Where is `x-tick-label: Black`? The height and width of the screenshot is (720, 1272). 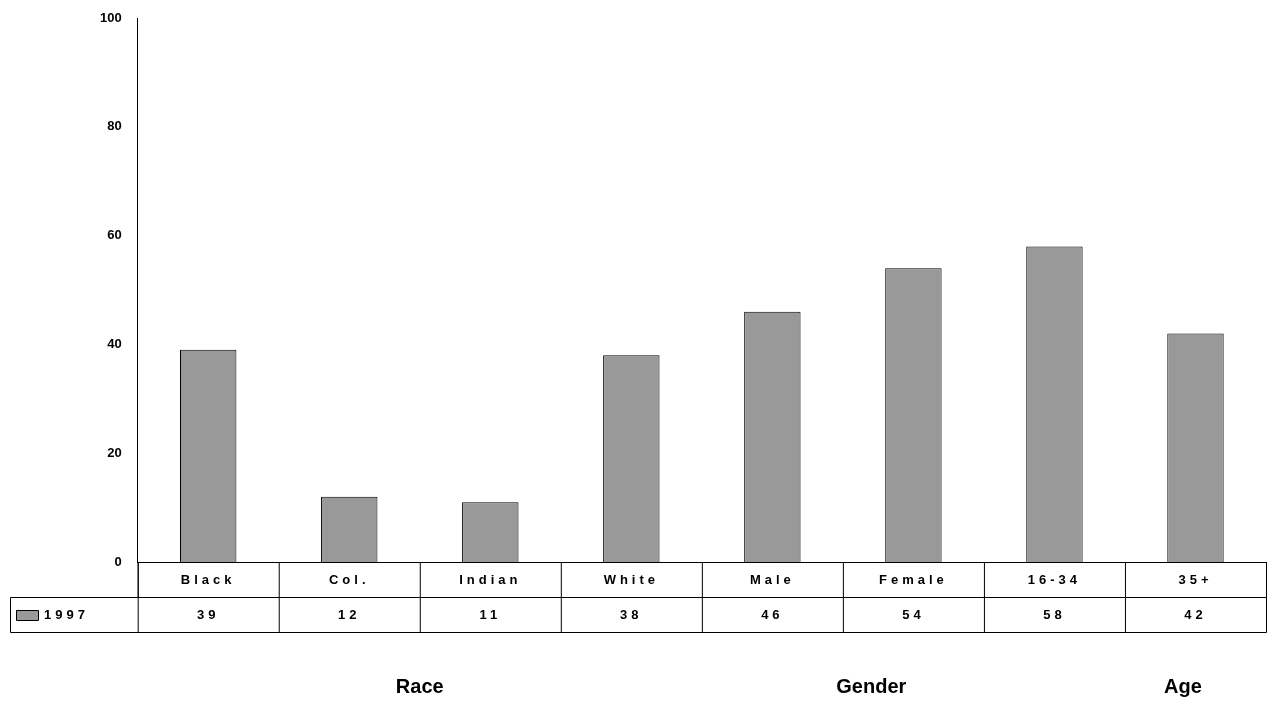
x-tick-label: Black is located at coordinates (208, 580).